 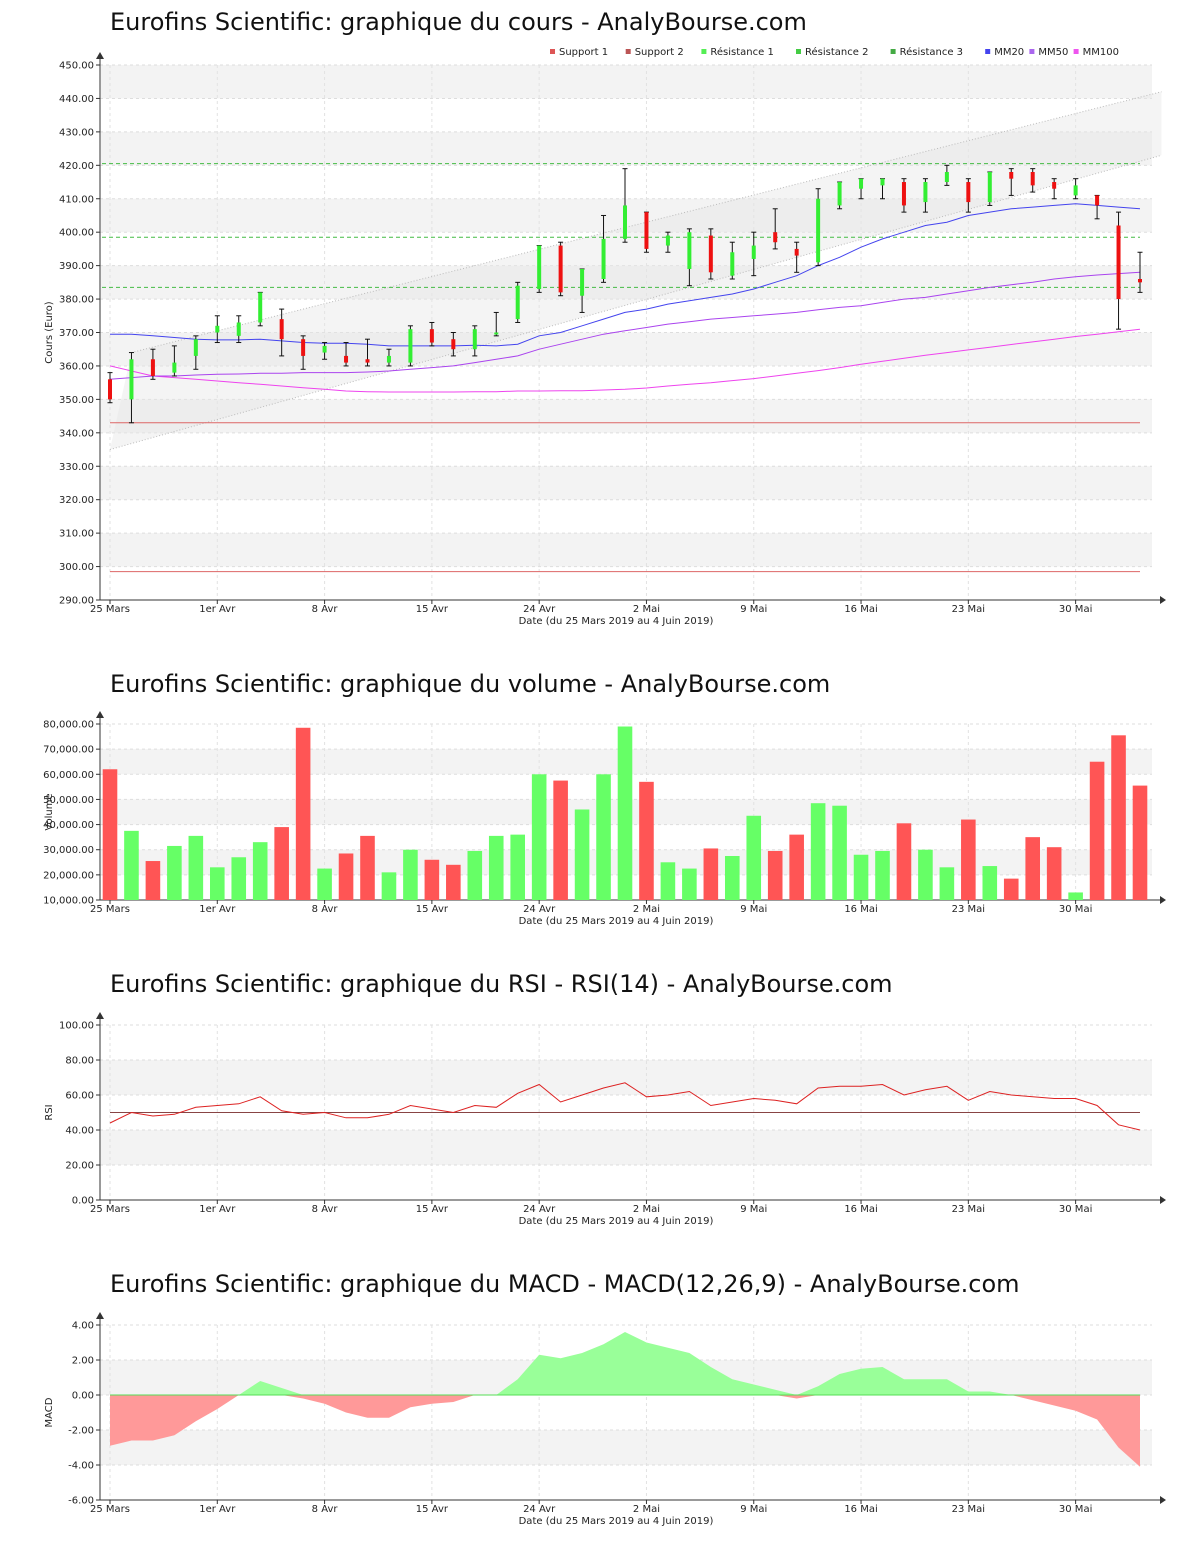 What do you see at coordinates (79, 1166) in the screenshot?
I see `y-tick-label: 20.00` at bounding box center [79, 1166].